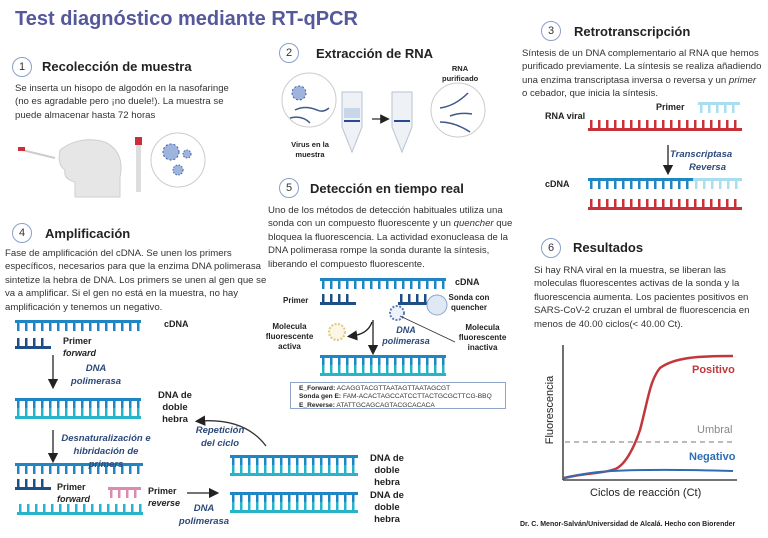  I want to click on sequence-value: FAM-ACACTAGCCATCCTTACTGCGCTTCG-BBQ, so click(417, 397).